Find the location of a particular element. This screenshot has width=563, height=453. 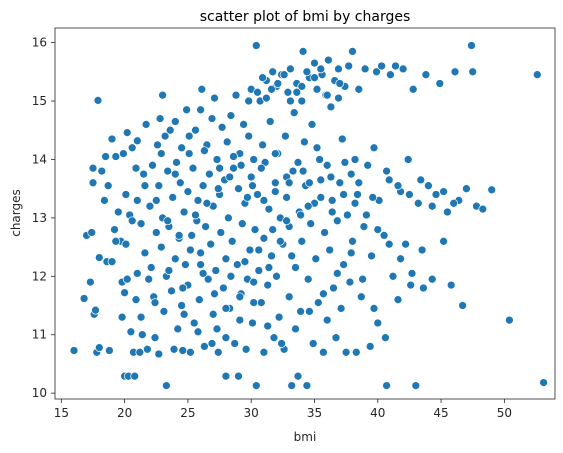

y-tick-label: 14 is located at coordinates (39, 159).